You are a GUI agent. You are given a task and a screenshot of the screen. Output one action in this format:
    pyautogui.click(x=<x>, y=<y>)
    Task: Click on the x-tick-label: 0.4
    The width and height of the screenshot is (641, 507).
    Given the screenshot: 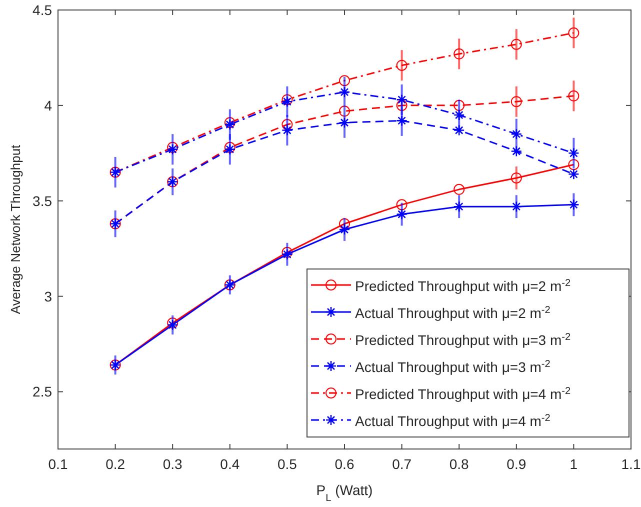 What is the action you would take?
    pyautogui.click(x=230, y=464)
    